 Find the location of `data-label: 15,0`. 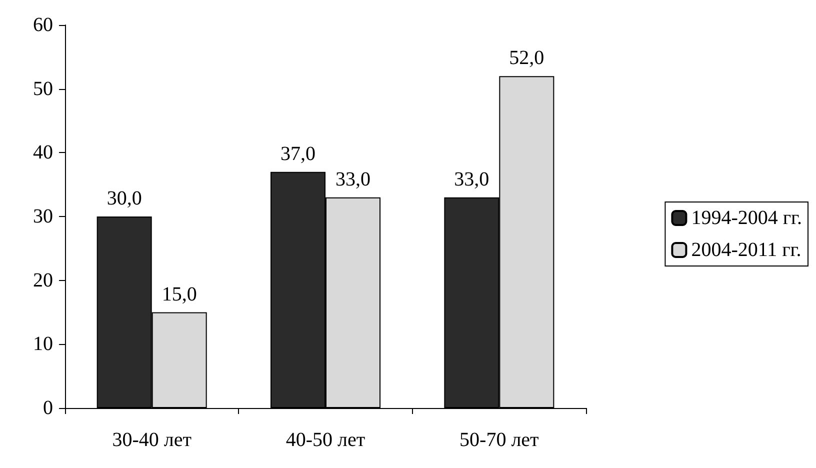

data-label: 15,0 is located at coordinates (179, 294).